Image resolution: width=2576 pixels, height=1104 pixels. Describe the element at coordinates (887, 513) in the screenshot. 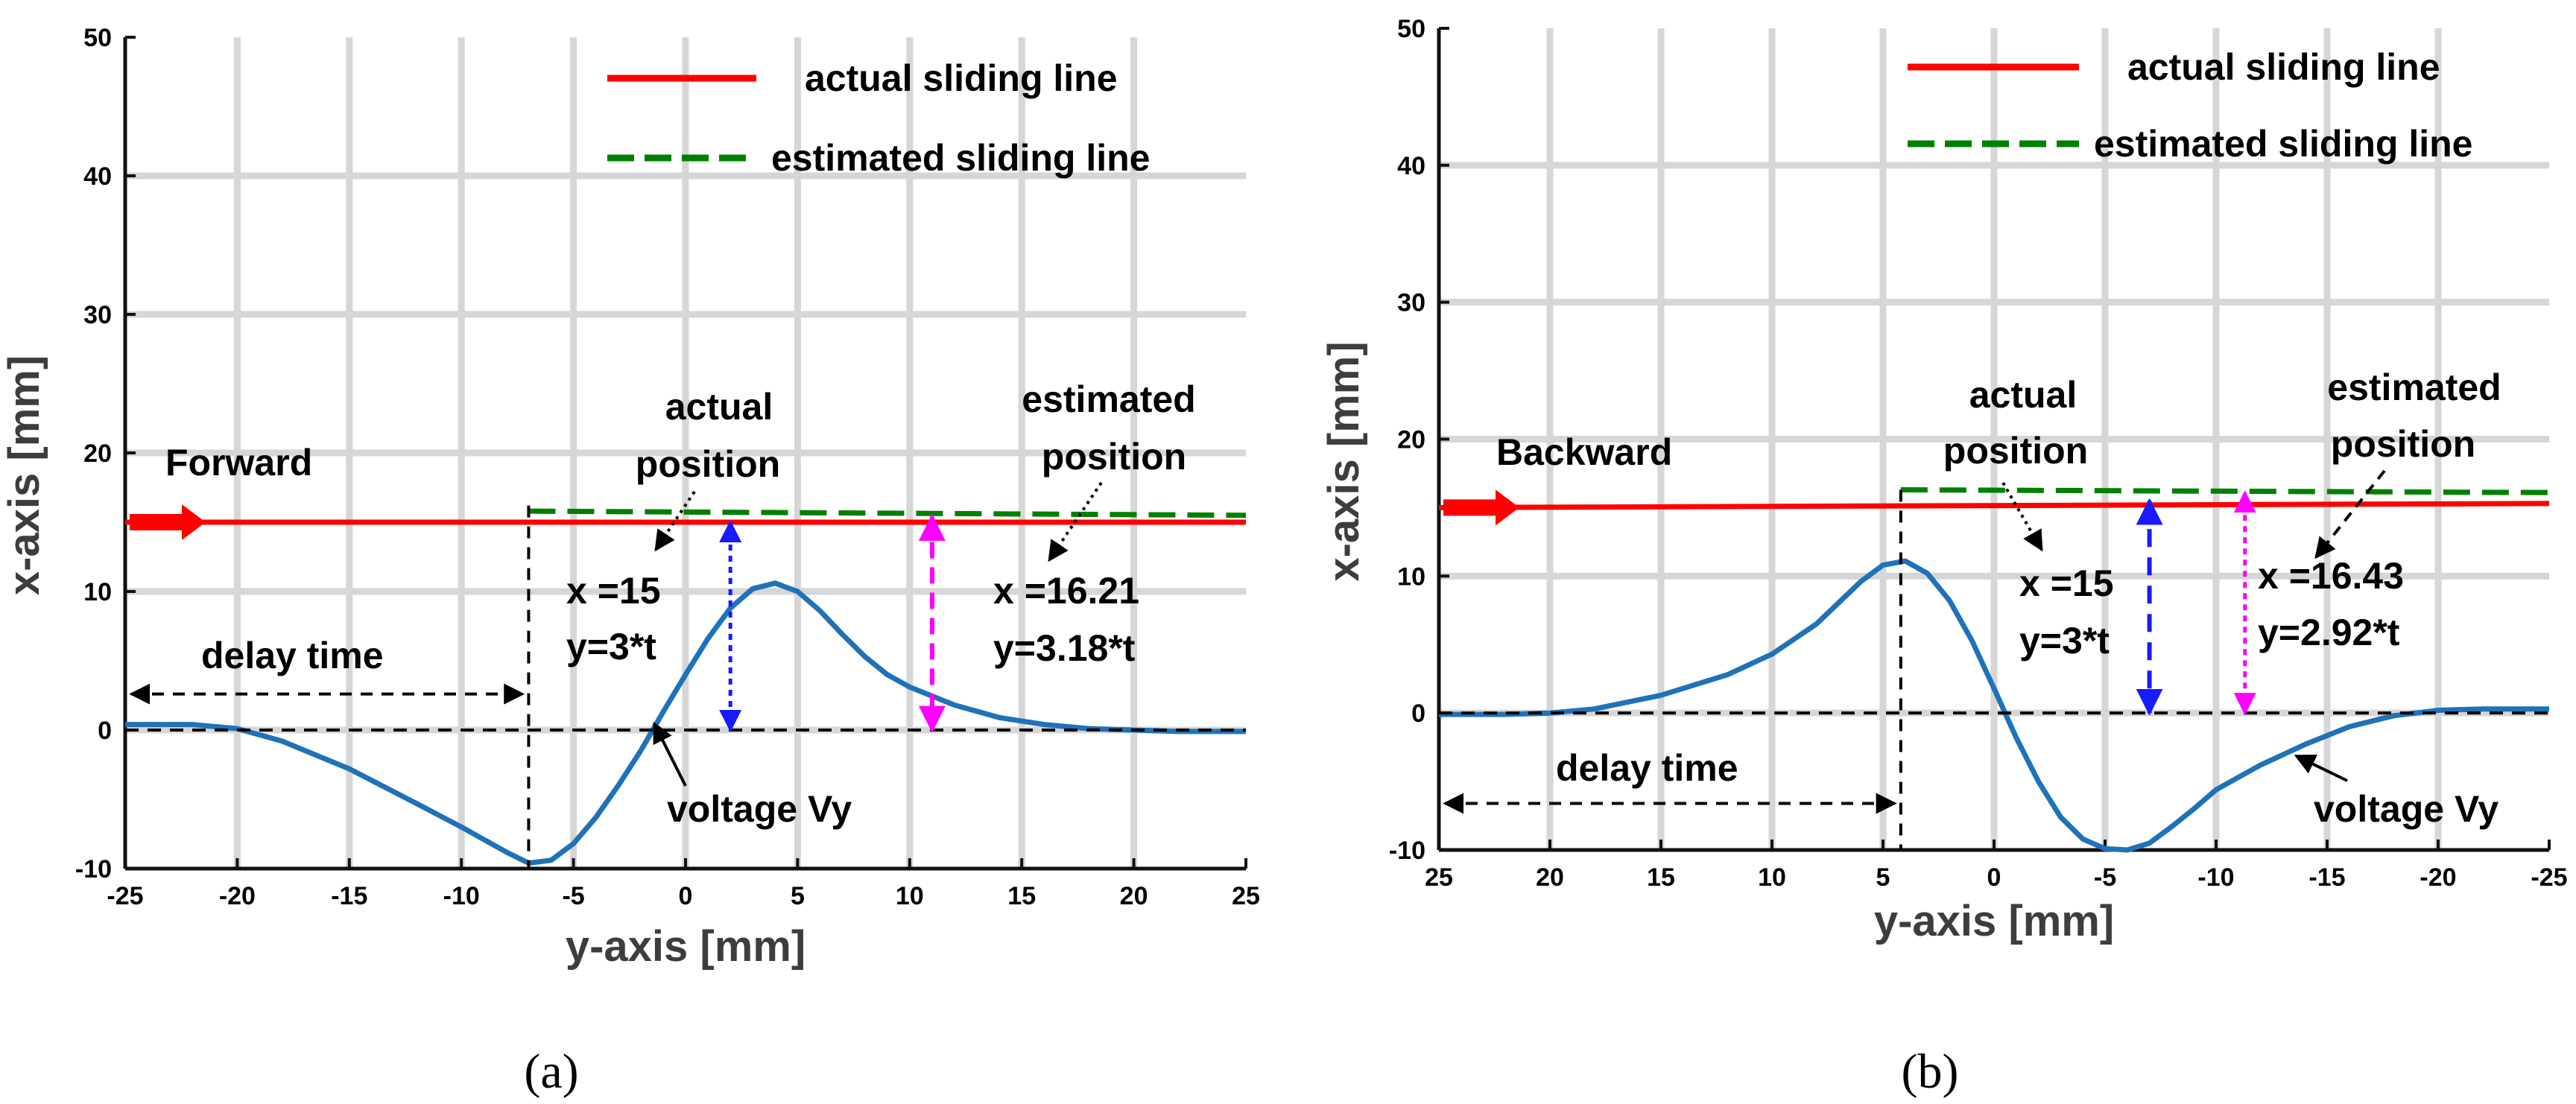

I see `estimated-sliding-line-a` at that location.